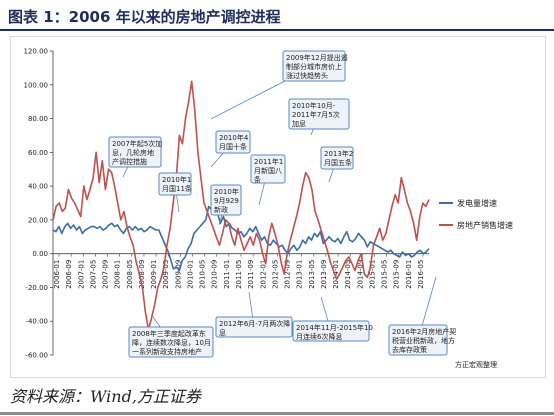  What do you see at coordinates (277, 413) in the screenshot?
I see `footer-divider` at bounding box center [277, 413].